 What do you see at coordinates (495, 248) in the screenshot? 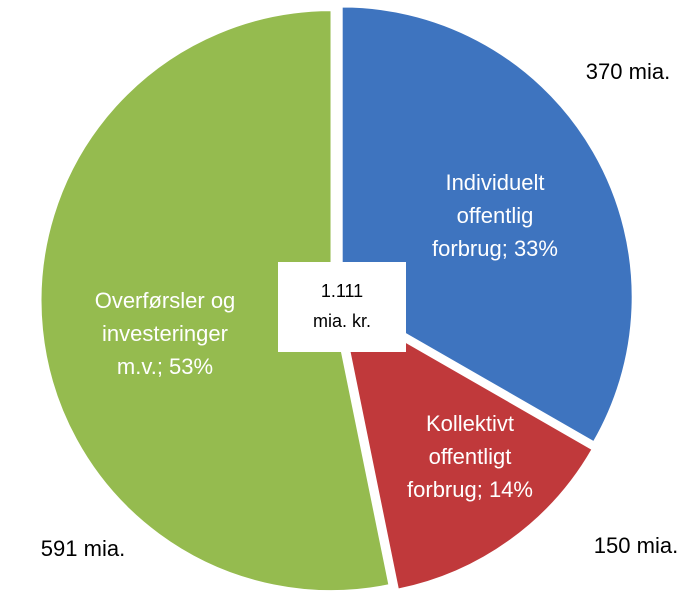
I see `slice-label: forbrug; 33%` at bounding box center [495, 248].